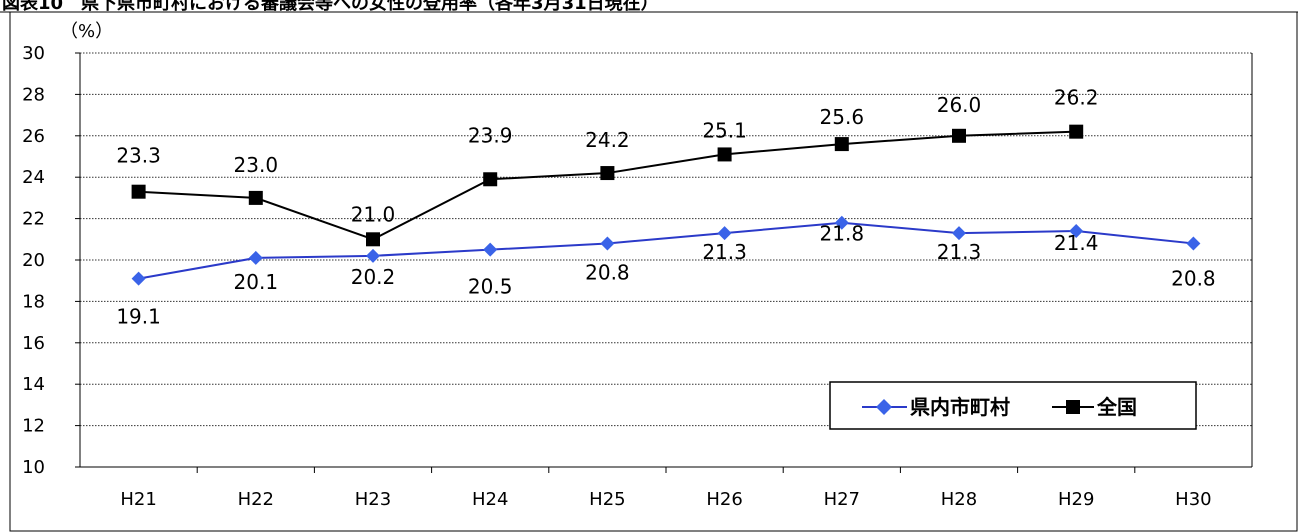  I want to click on y-tick-label: 20, so click(33, 260).